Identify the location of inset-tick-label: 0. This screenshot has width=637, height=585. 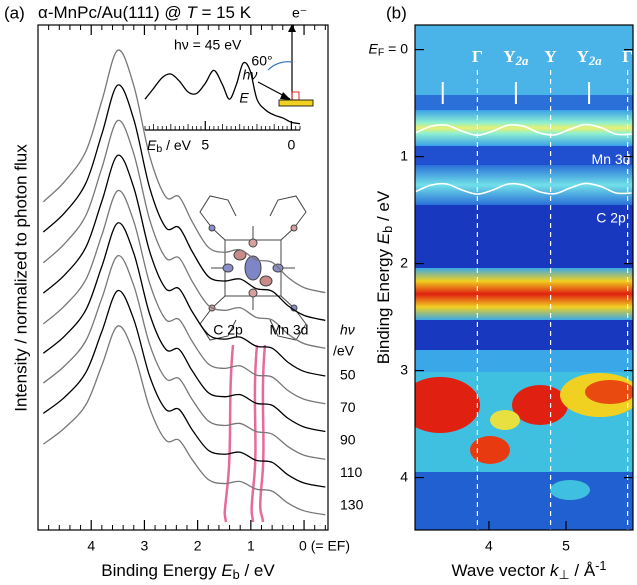
(291, 145).